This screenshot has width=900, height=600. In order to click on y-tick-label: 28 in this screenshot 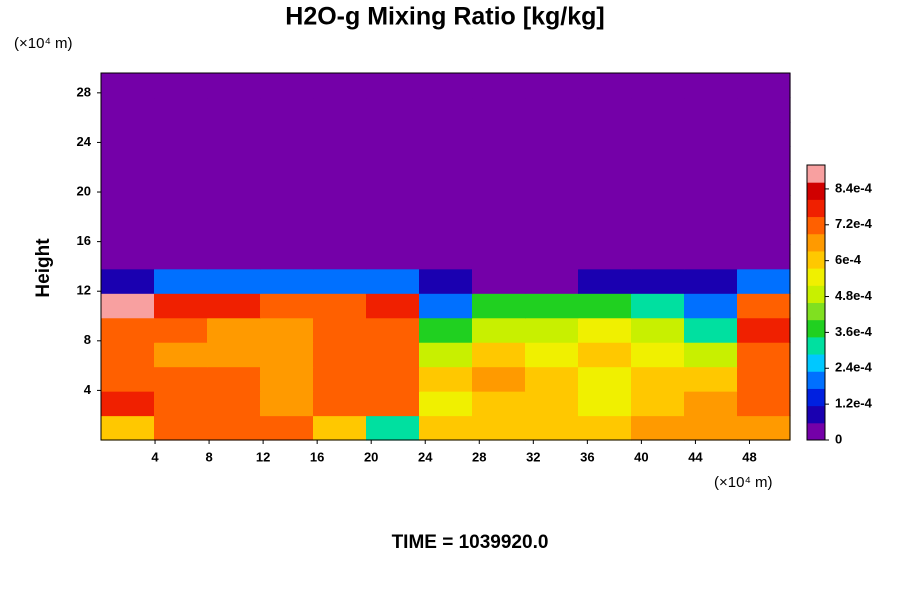, I will do `click(84, 91)`.